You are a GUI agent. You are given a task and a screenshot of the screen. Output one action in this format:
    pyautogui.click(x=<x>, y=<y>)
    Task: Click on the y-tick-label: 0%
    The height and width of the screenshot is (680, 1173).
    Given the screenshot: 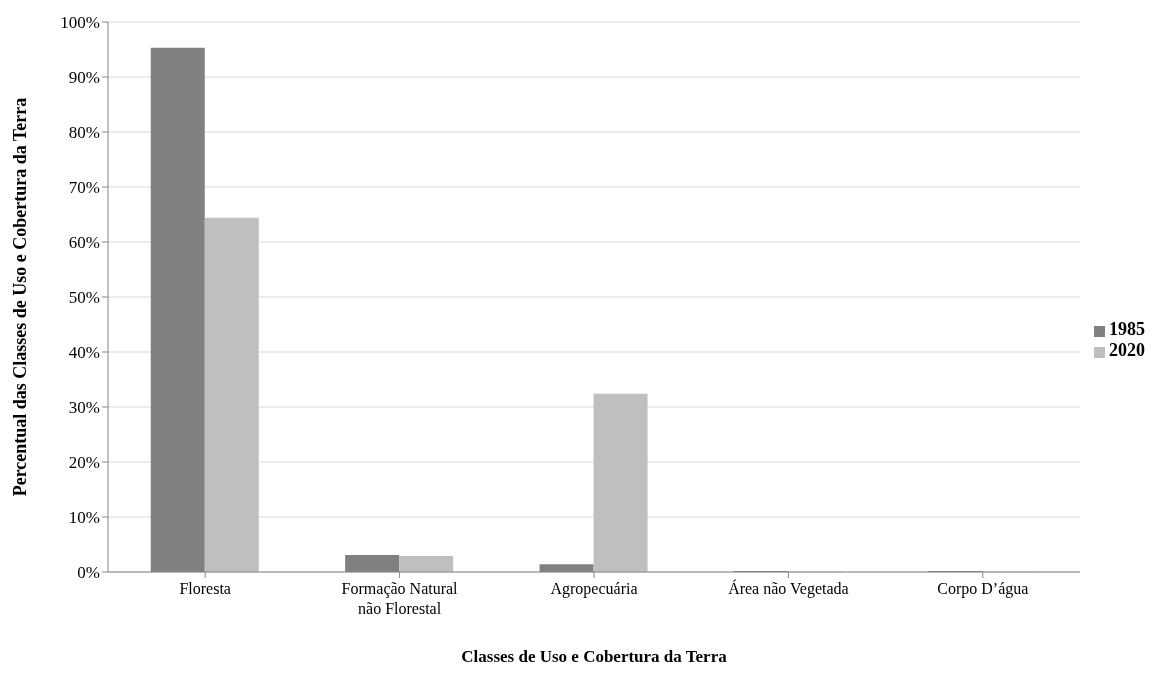 What is the action you would take?
    pyautogui.click(x=88, y=573)
    